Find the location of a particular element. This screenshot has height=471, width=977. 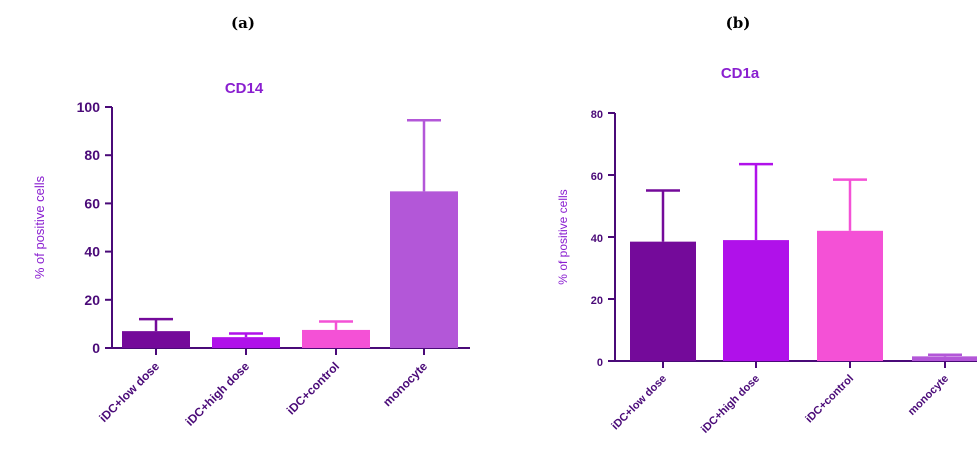

chart-title: CD14 is located at coordinates (244, 88).